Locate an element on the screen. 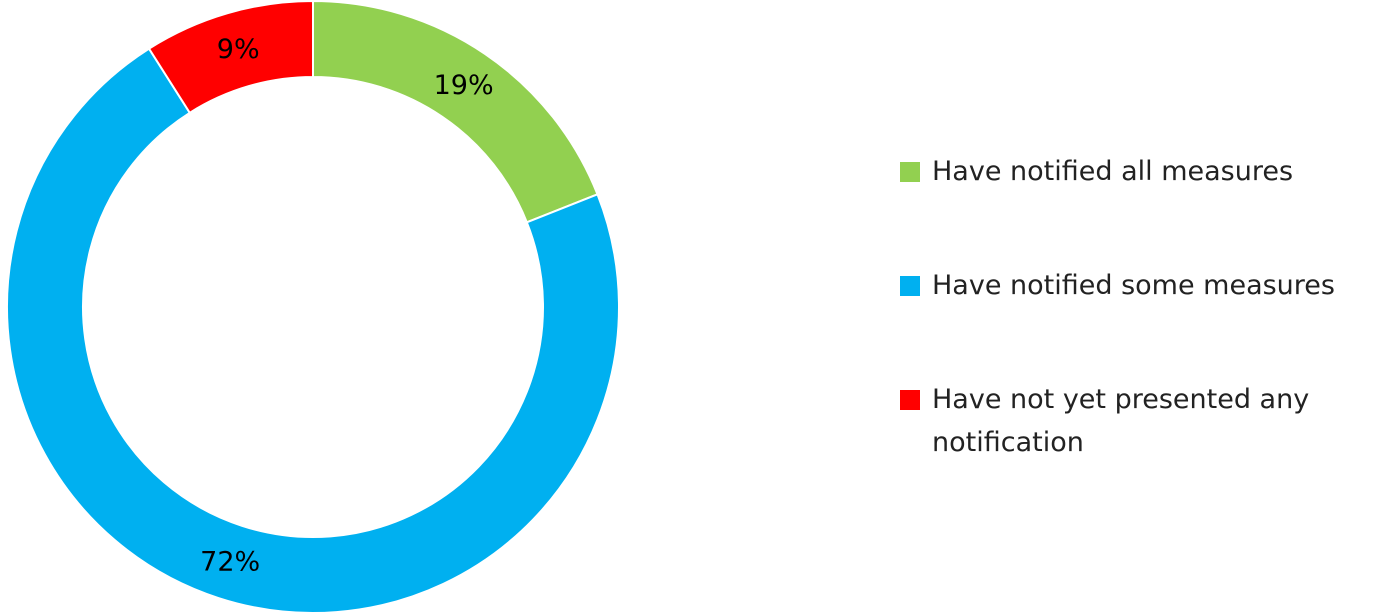 The width and height of the screenshot is (1389, 613). slice-all-measures is located at coordinates (455, 112).